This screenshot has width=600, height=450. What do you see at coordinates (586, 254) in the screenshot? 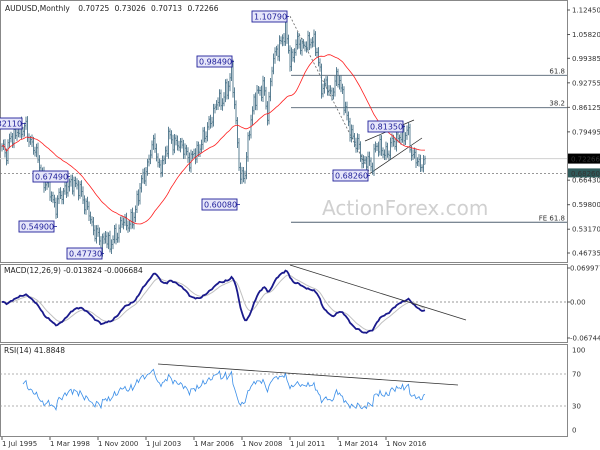
I see `y-tick-label: 0.46735` at bounding box center [586, 254].